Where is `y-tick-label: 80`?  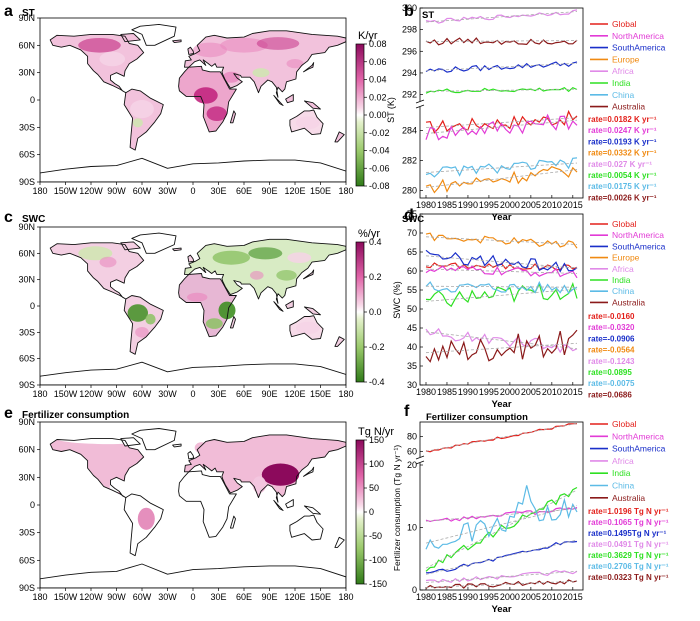
y-tick-label: 80 is located at coordinates (412, 437).